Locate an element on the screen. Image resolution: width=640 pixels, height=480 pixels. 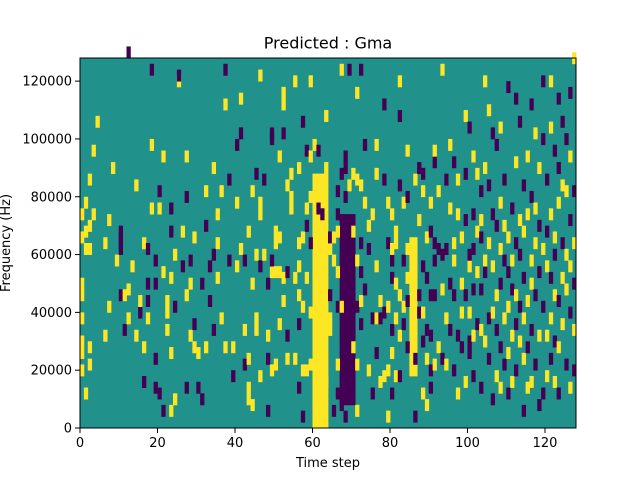
y-tick-label: 60000 is located at coordinates (51, 255).